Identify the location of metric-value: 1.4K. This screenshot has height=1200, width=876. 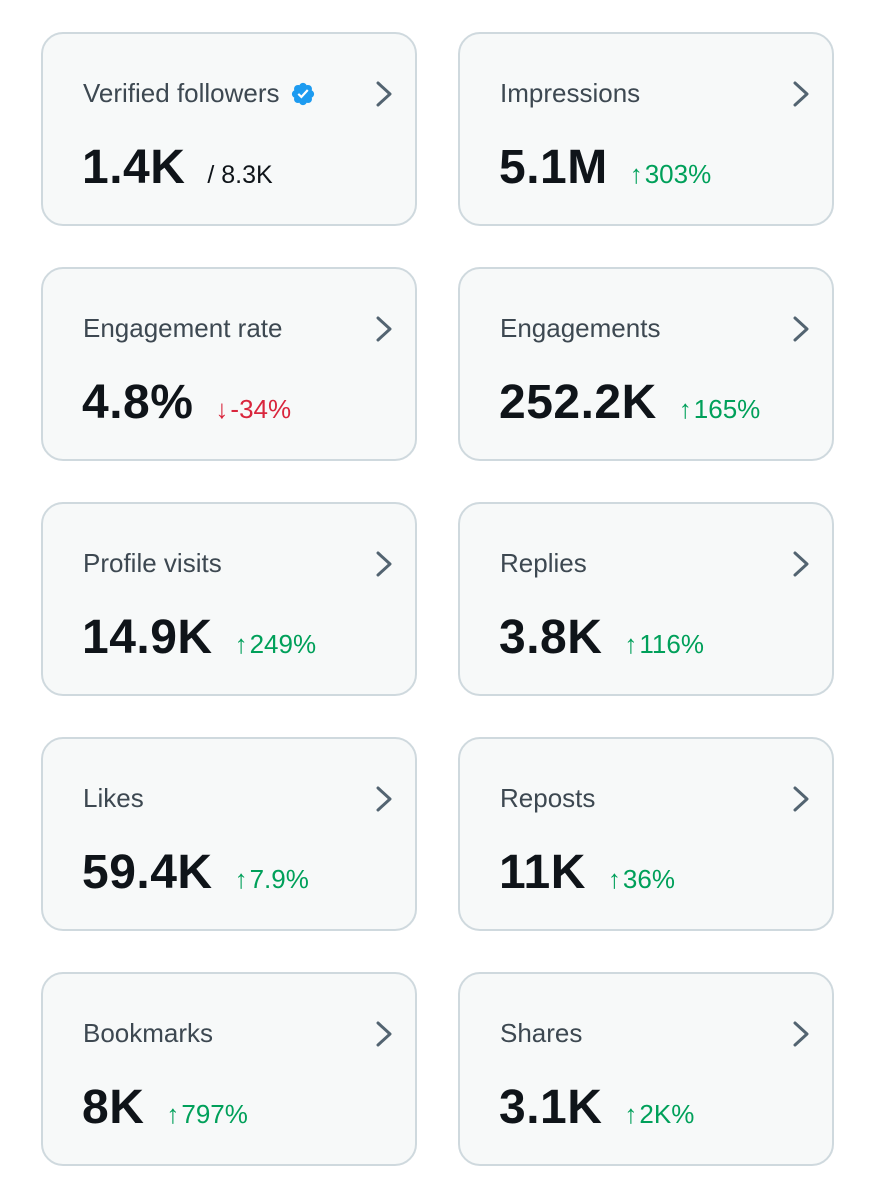
(134, 167).